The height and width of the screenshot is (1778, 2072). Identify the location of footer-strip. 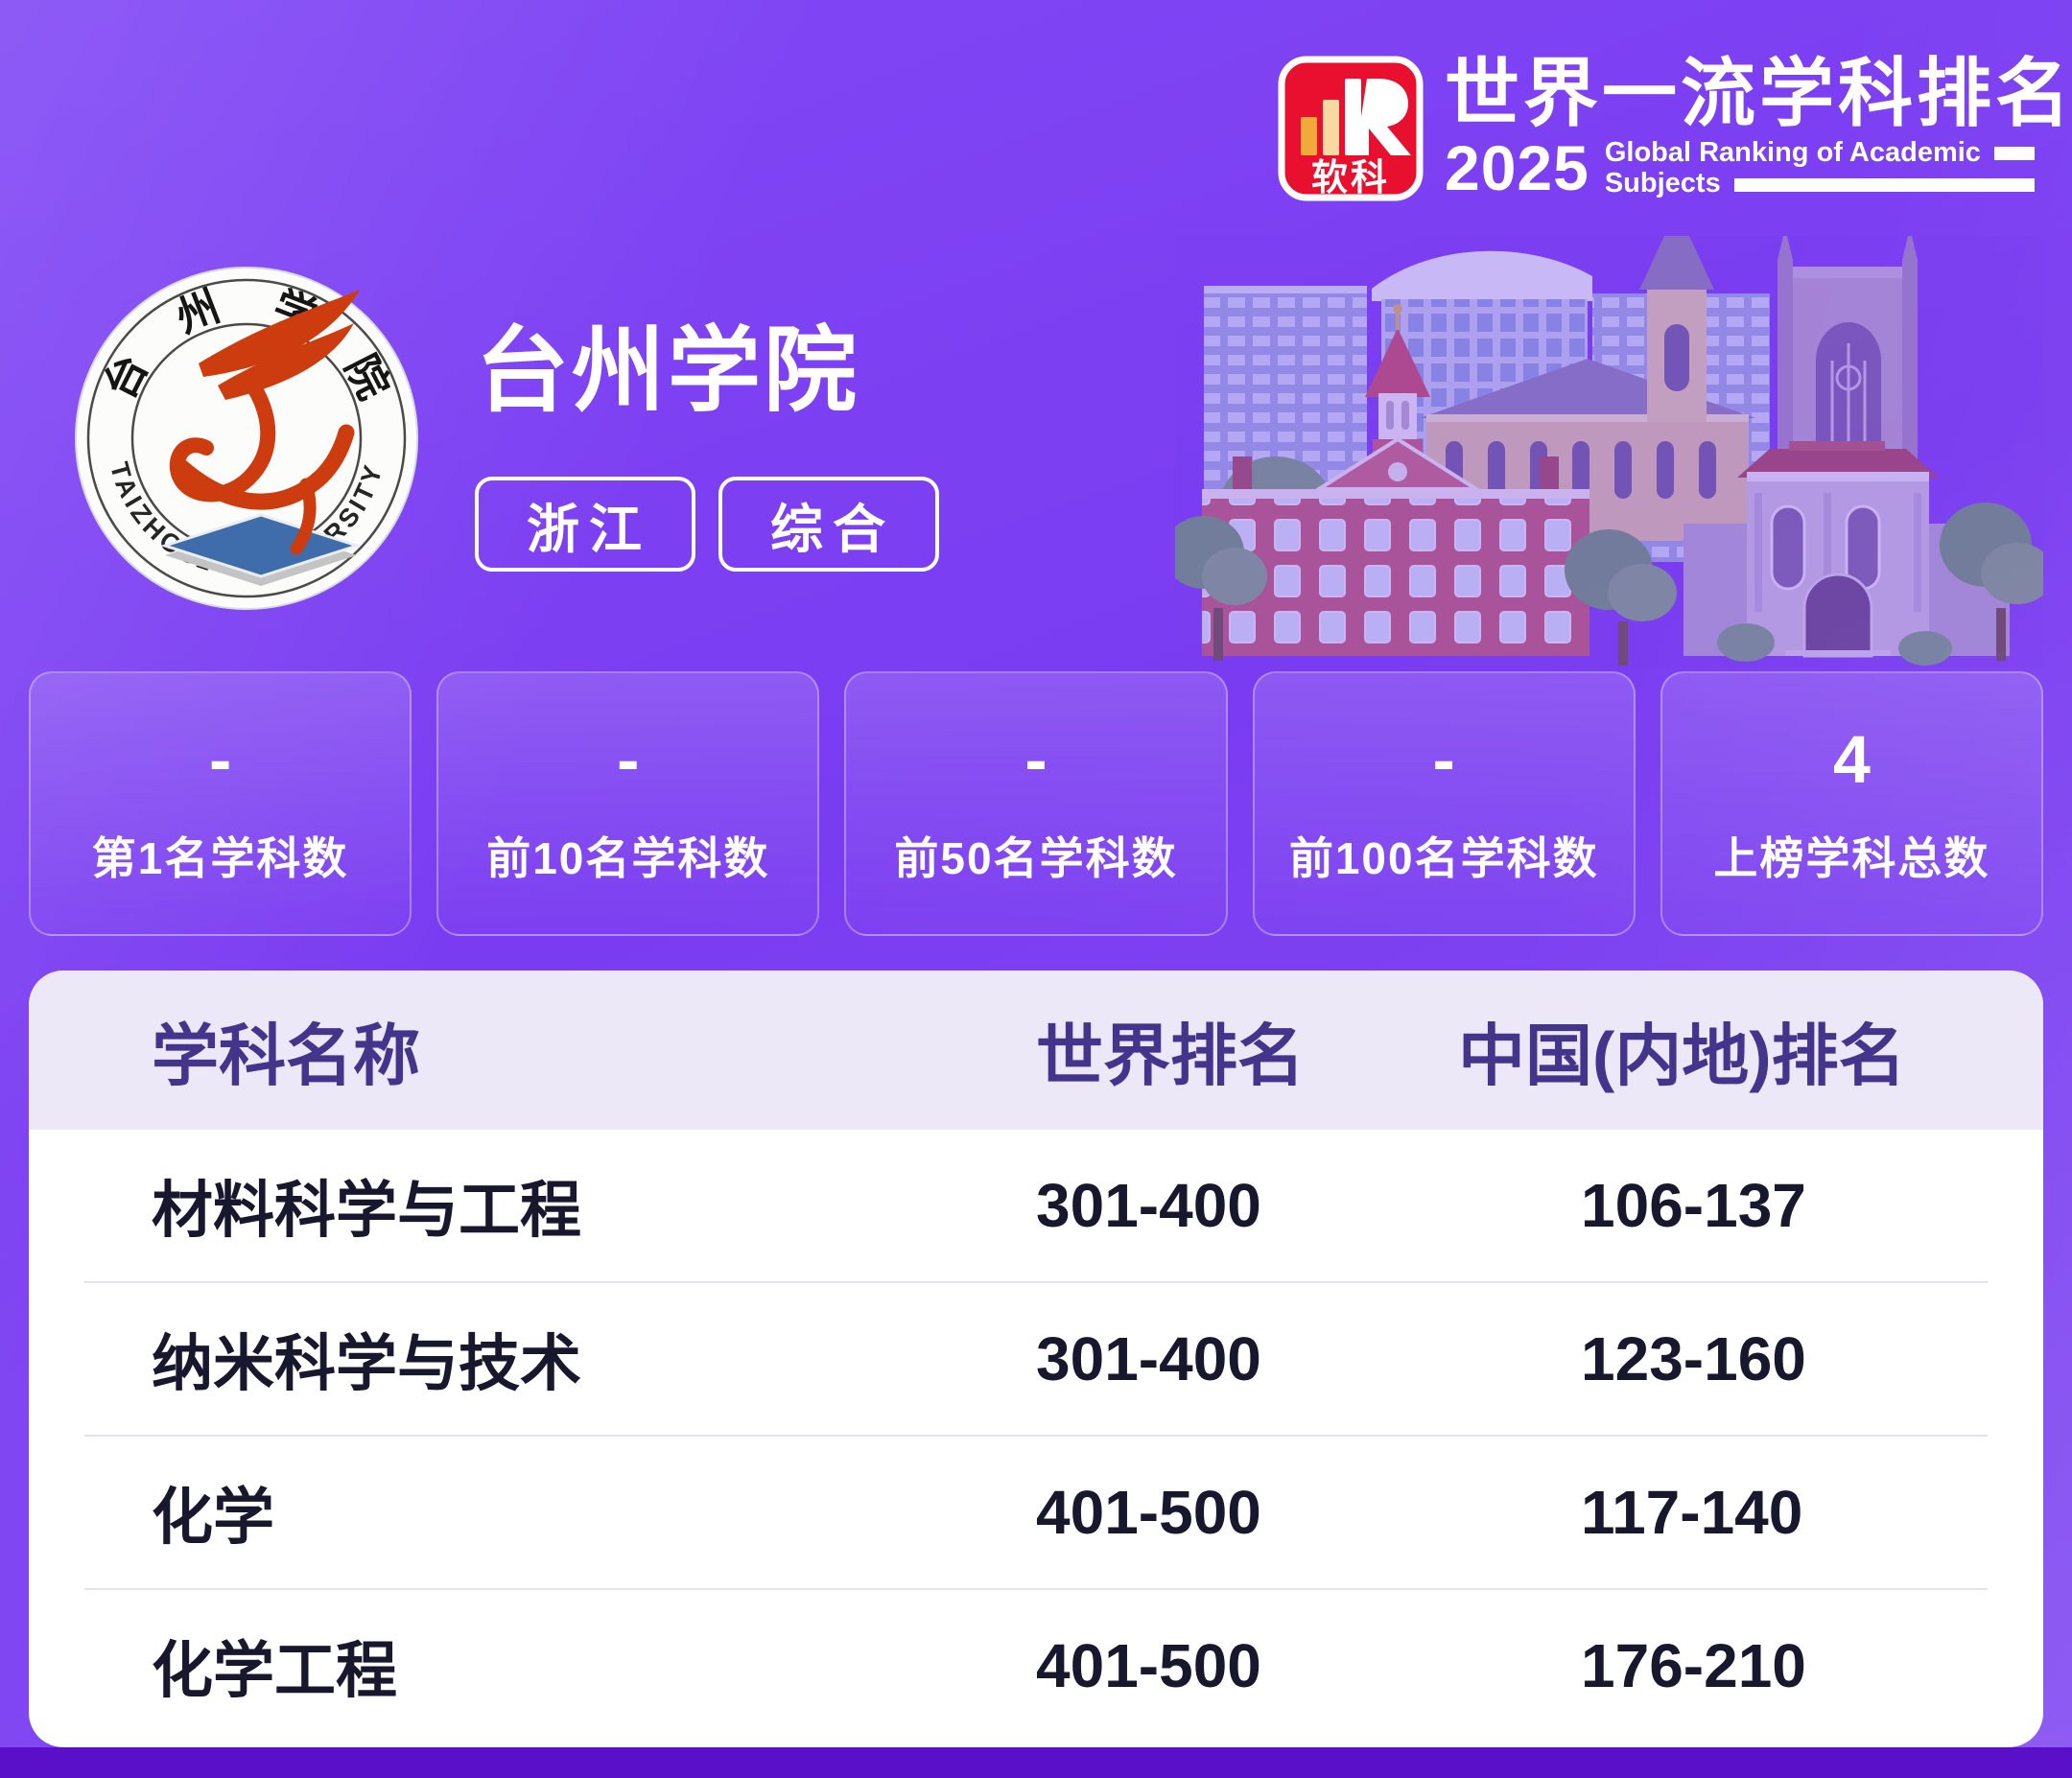
(1036, 1762).